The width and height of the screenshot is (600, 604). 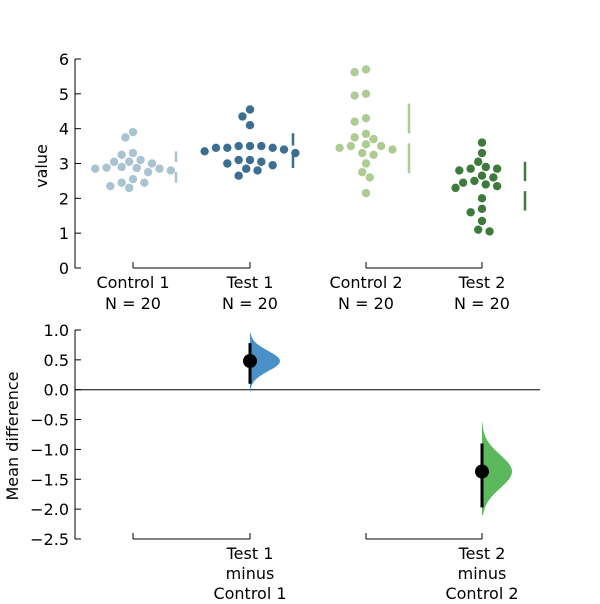 I want to click on y-tick-label: −0.5, so click(x=49, y=420).